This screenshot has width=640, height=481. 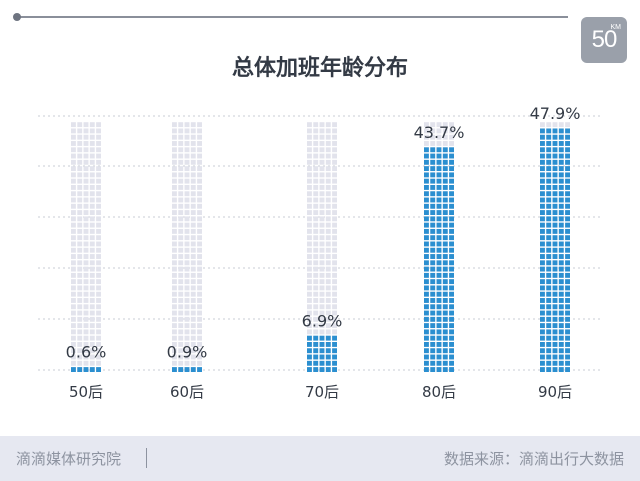 I want to click on data-label: 0.9%, so click(x=187, y=352).